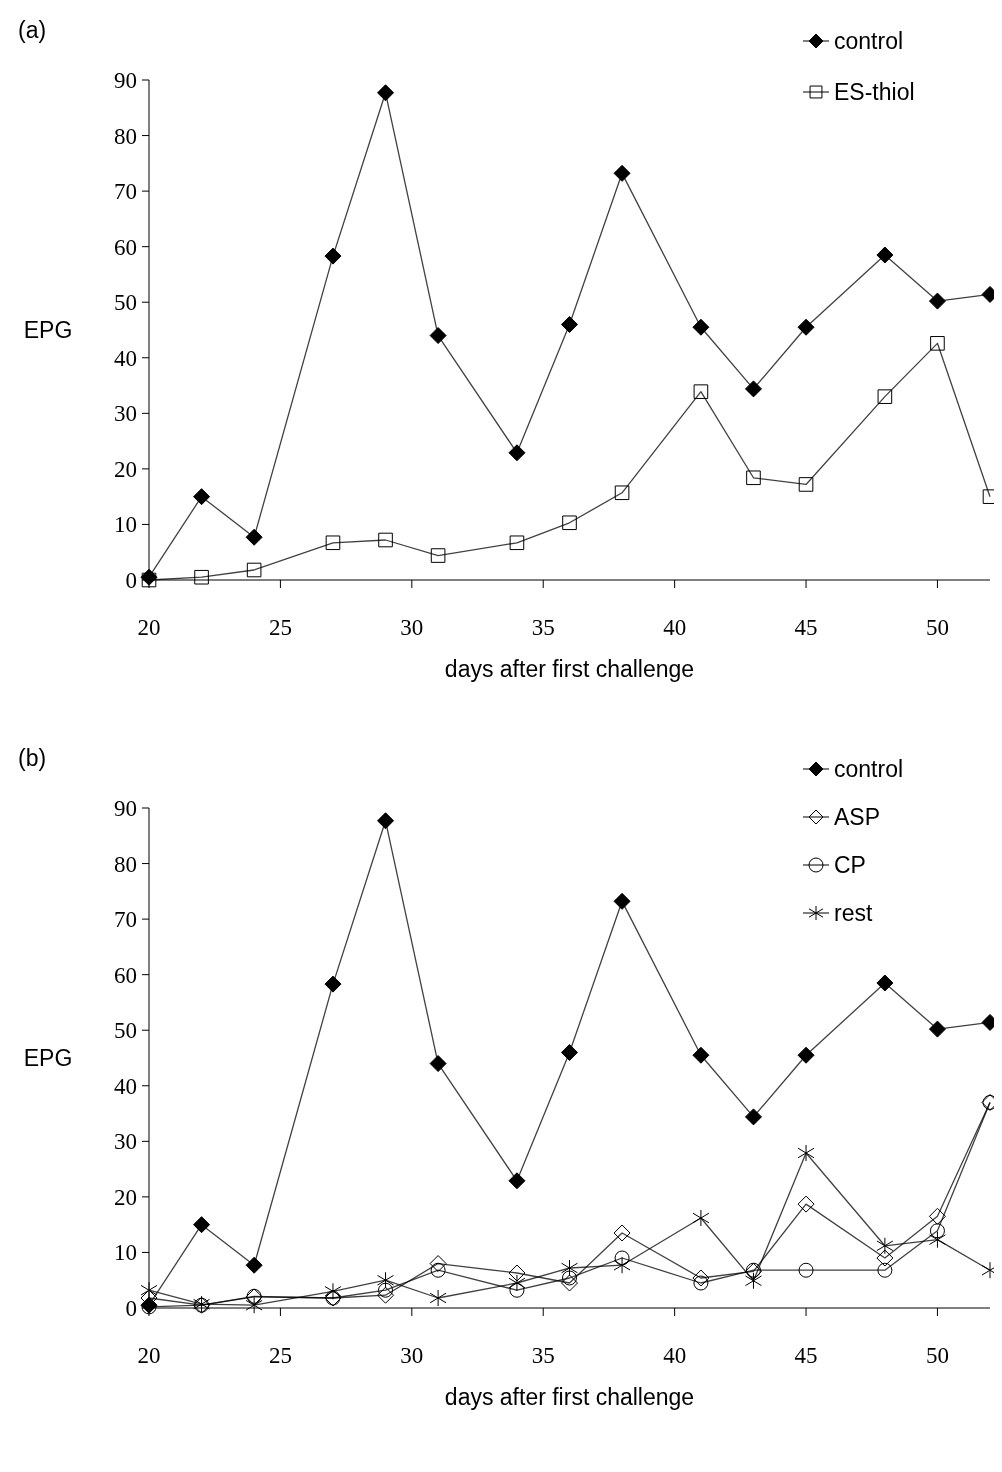  I want to click on text: (b), so click(32, 758).